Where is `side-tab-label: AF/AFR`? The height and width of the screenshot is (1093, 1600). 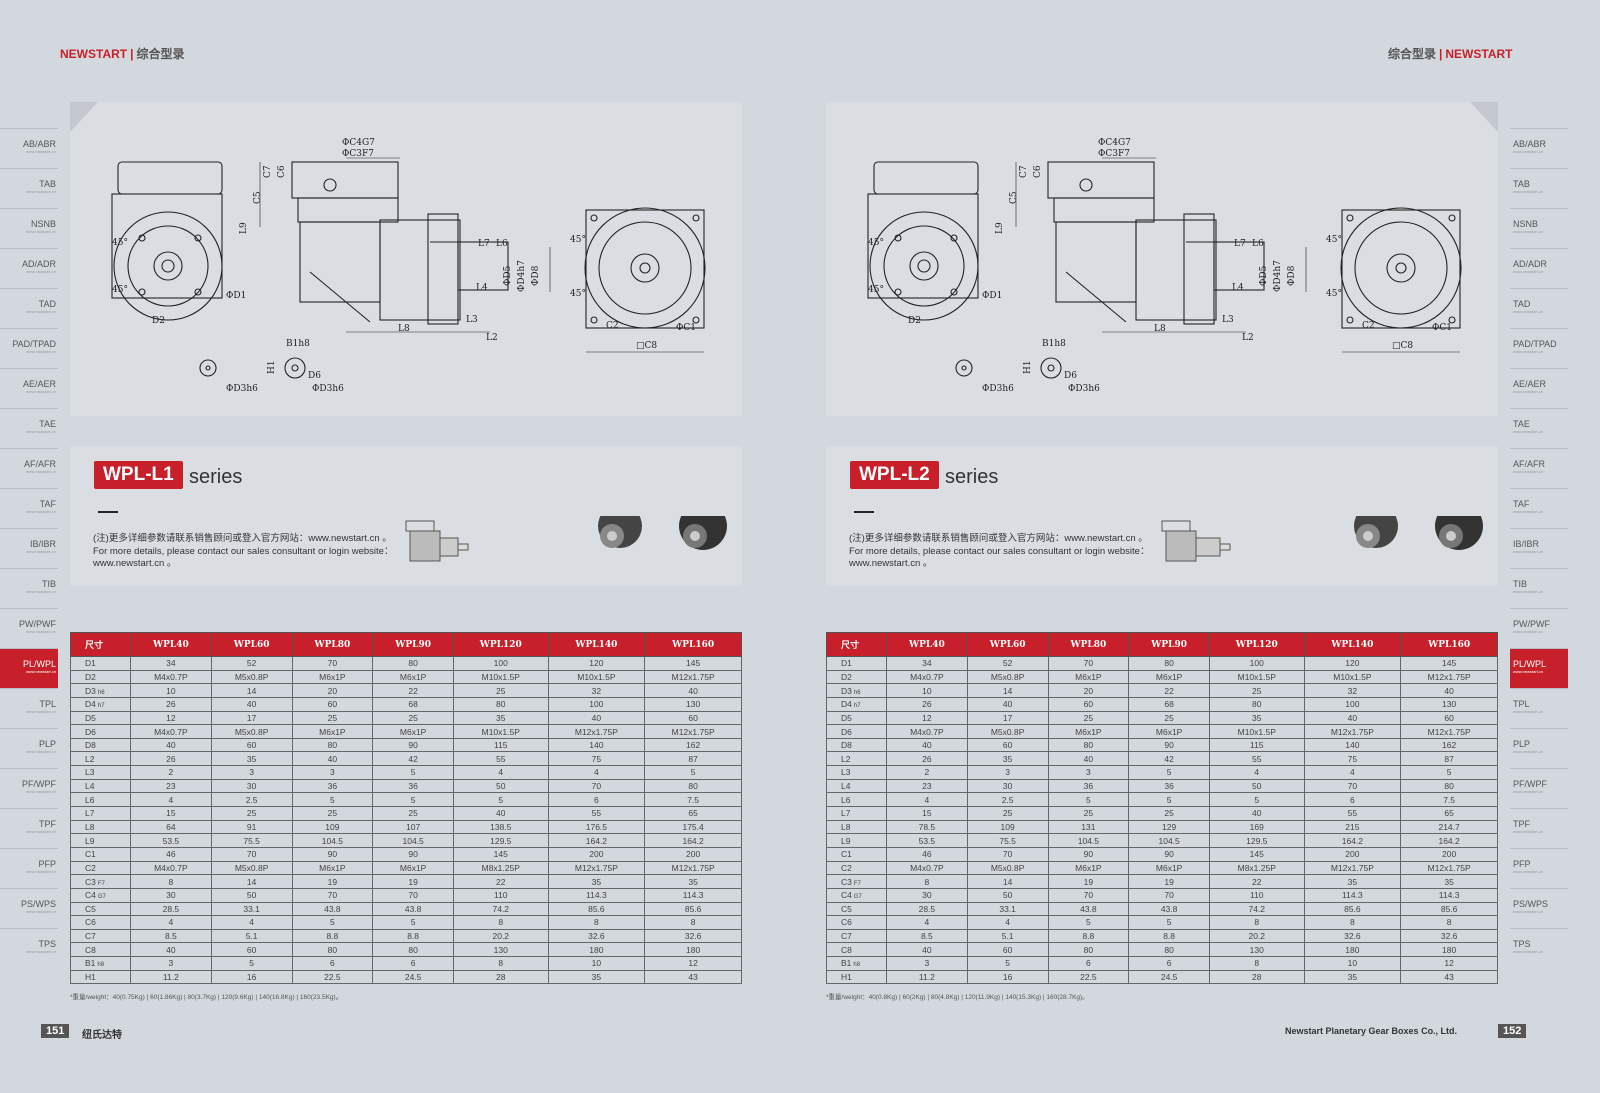 side-tab-label: AF/AFR is located at coordinates (39, 464).